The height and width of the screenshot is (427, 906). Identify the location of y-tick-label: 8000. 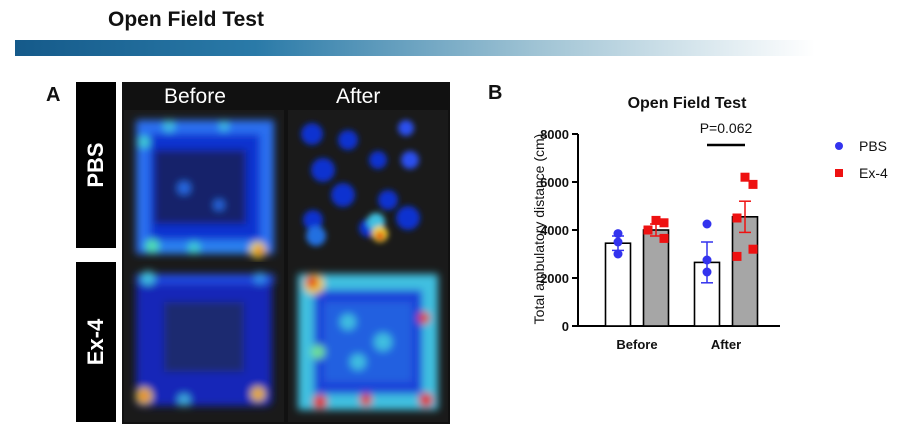
(554, 134).